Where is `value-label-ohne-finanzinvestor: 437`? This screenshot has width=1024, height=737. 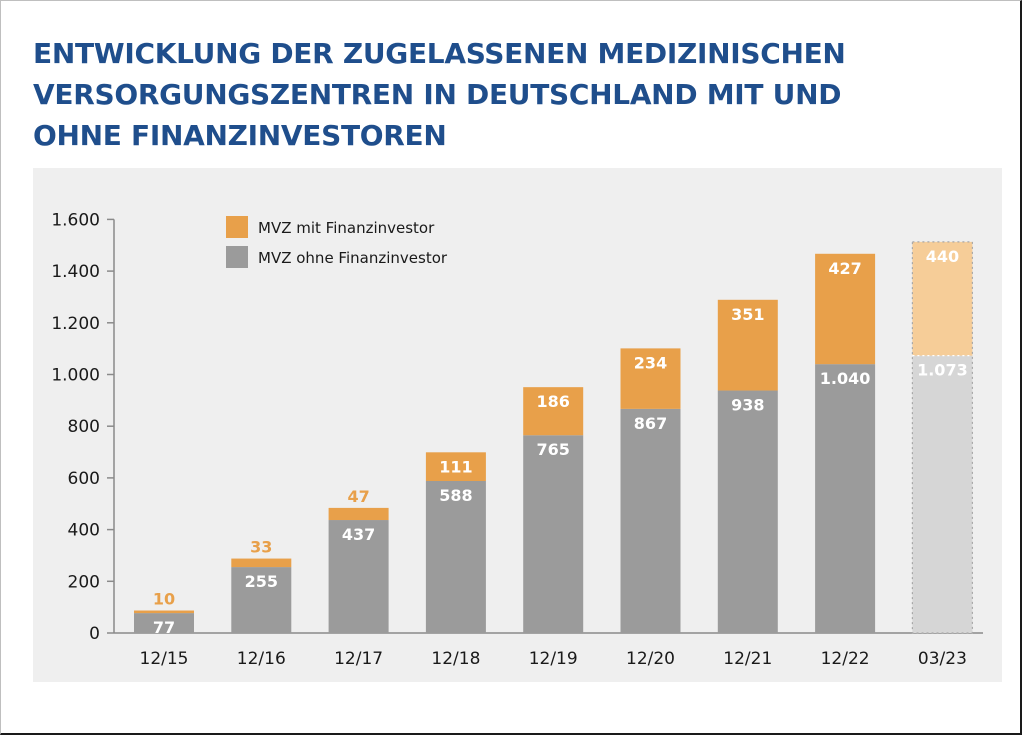 value-label-ohne-finanzinvestor: 437 is located at coordinates (358, 534).